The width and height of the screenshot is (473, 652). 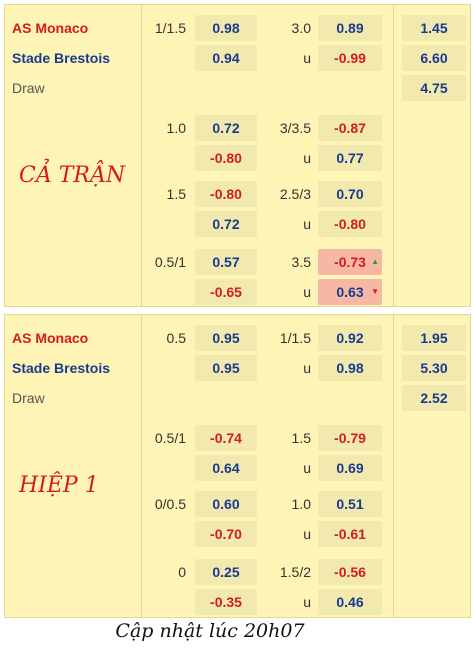 I want to click on handicap-away-odds: 0.95, so click(x=226, y=368).